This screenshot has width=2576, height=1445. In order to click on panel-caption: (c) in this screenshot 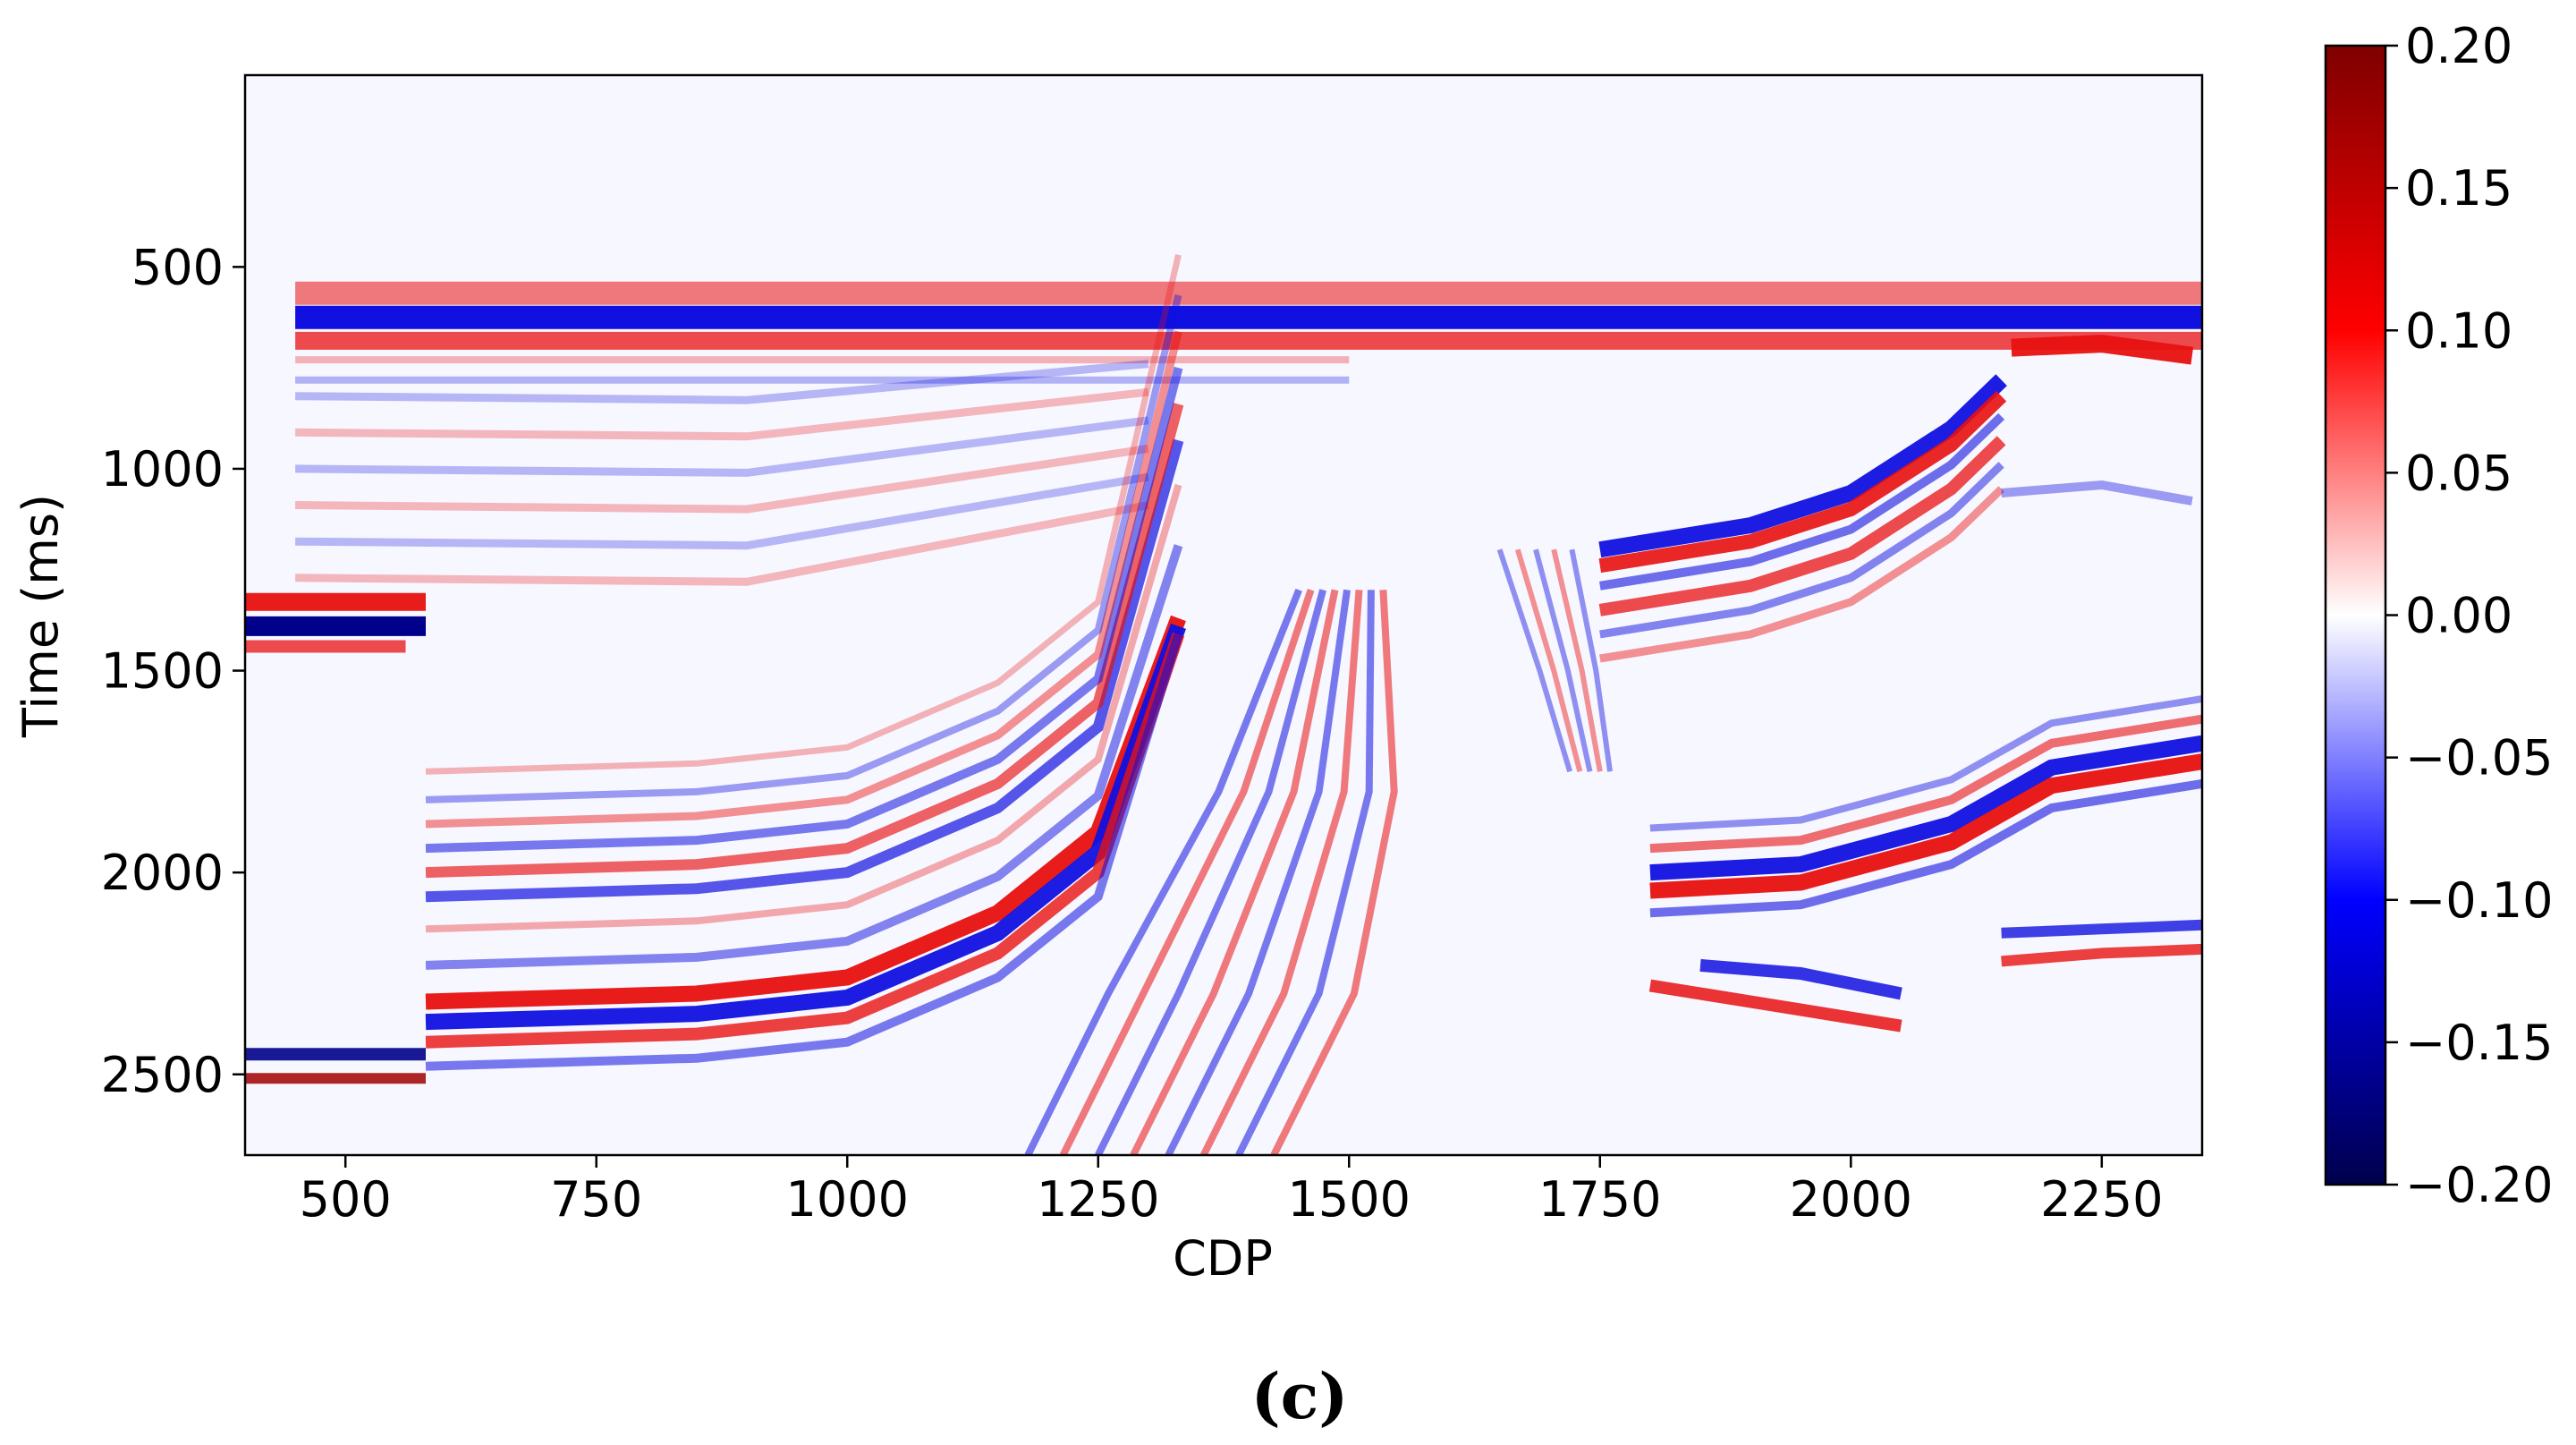, I will do `click(1300, 1396)`.